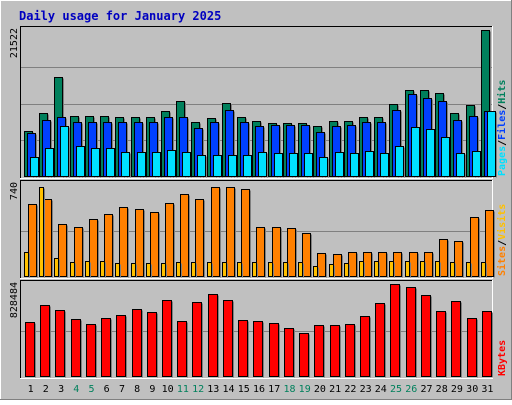 The width and height of the screenshot is (512, 405). Describe the element at coordinates (78, 252) in the screenshot. I see `bar-sites-day-4-fill` at that location.